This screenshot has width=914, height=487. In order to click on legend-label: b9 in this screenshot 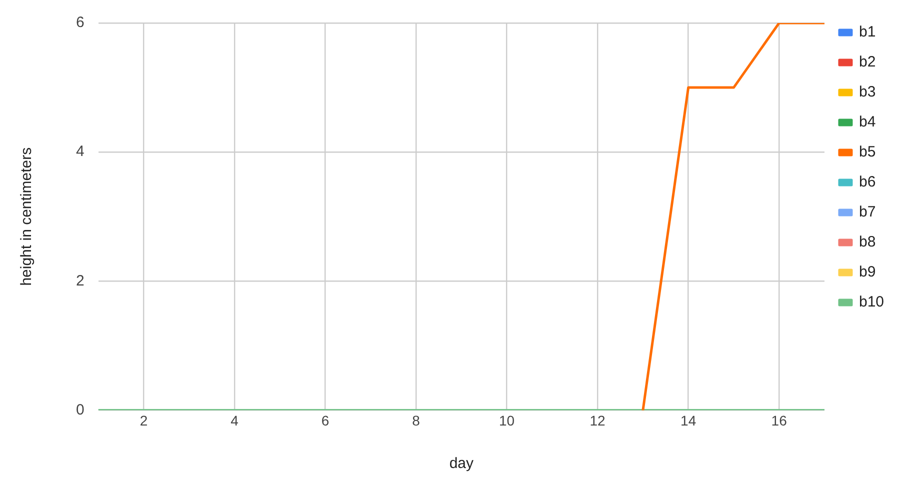, I will do `click(867, 272)`.